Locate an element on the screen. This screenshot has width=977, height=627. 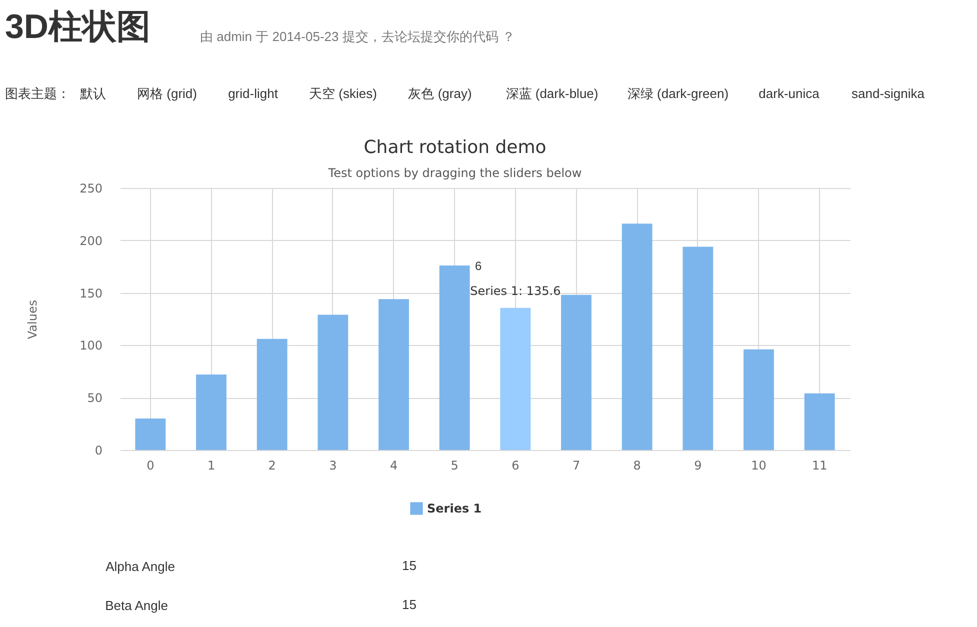
x-tick-label: 4 is located at coordinates (394, 465).